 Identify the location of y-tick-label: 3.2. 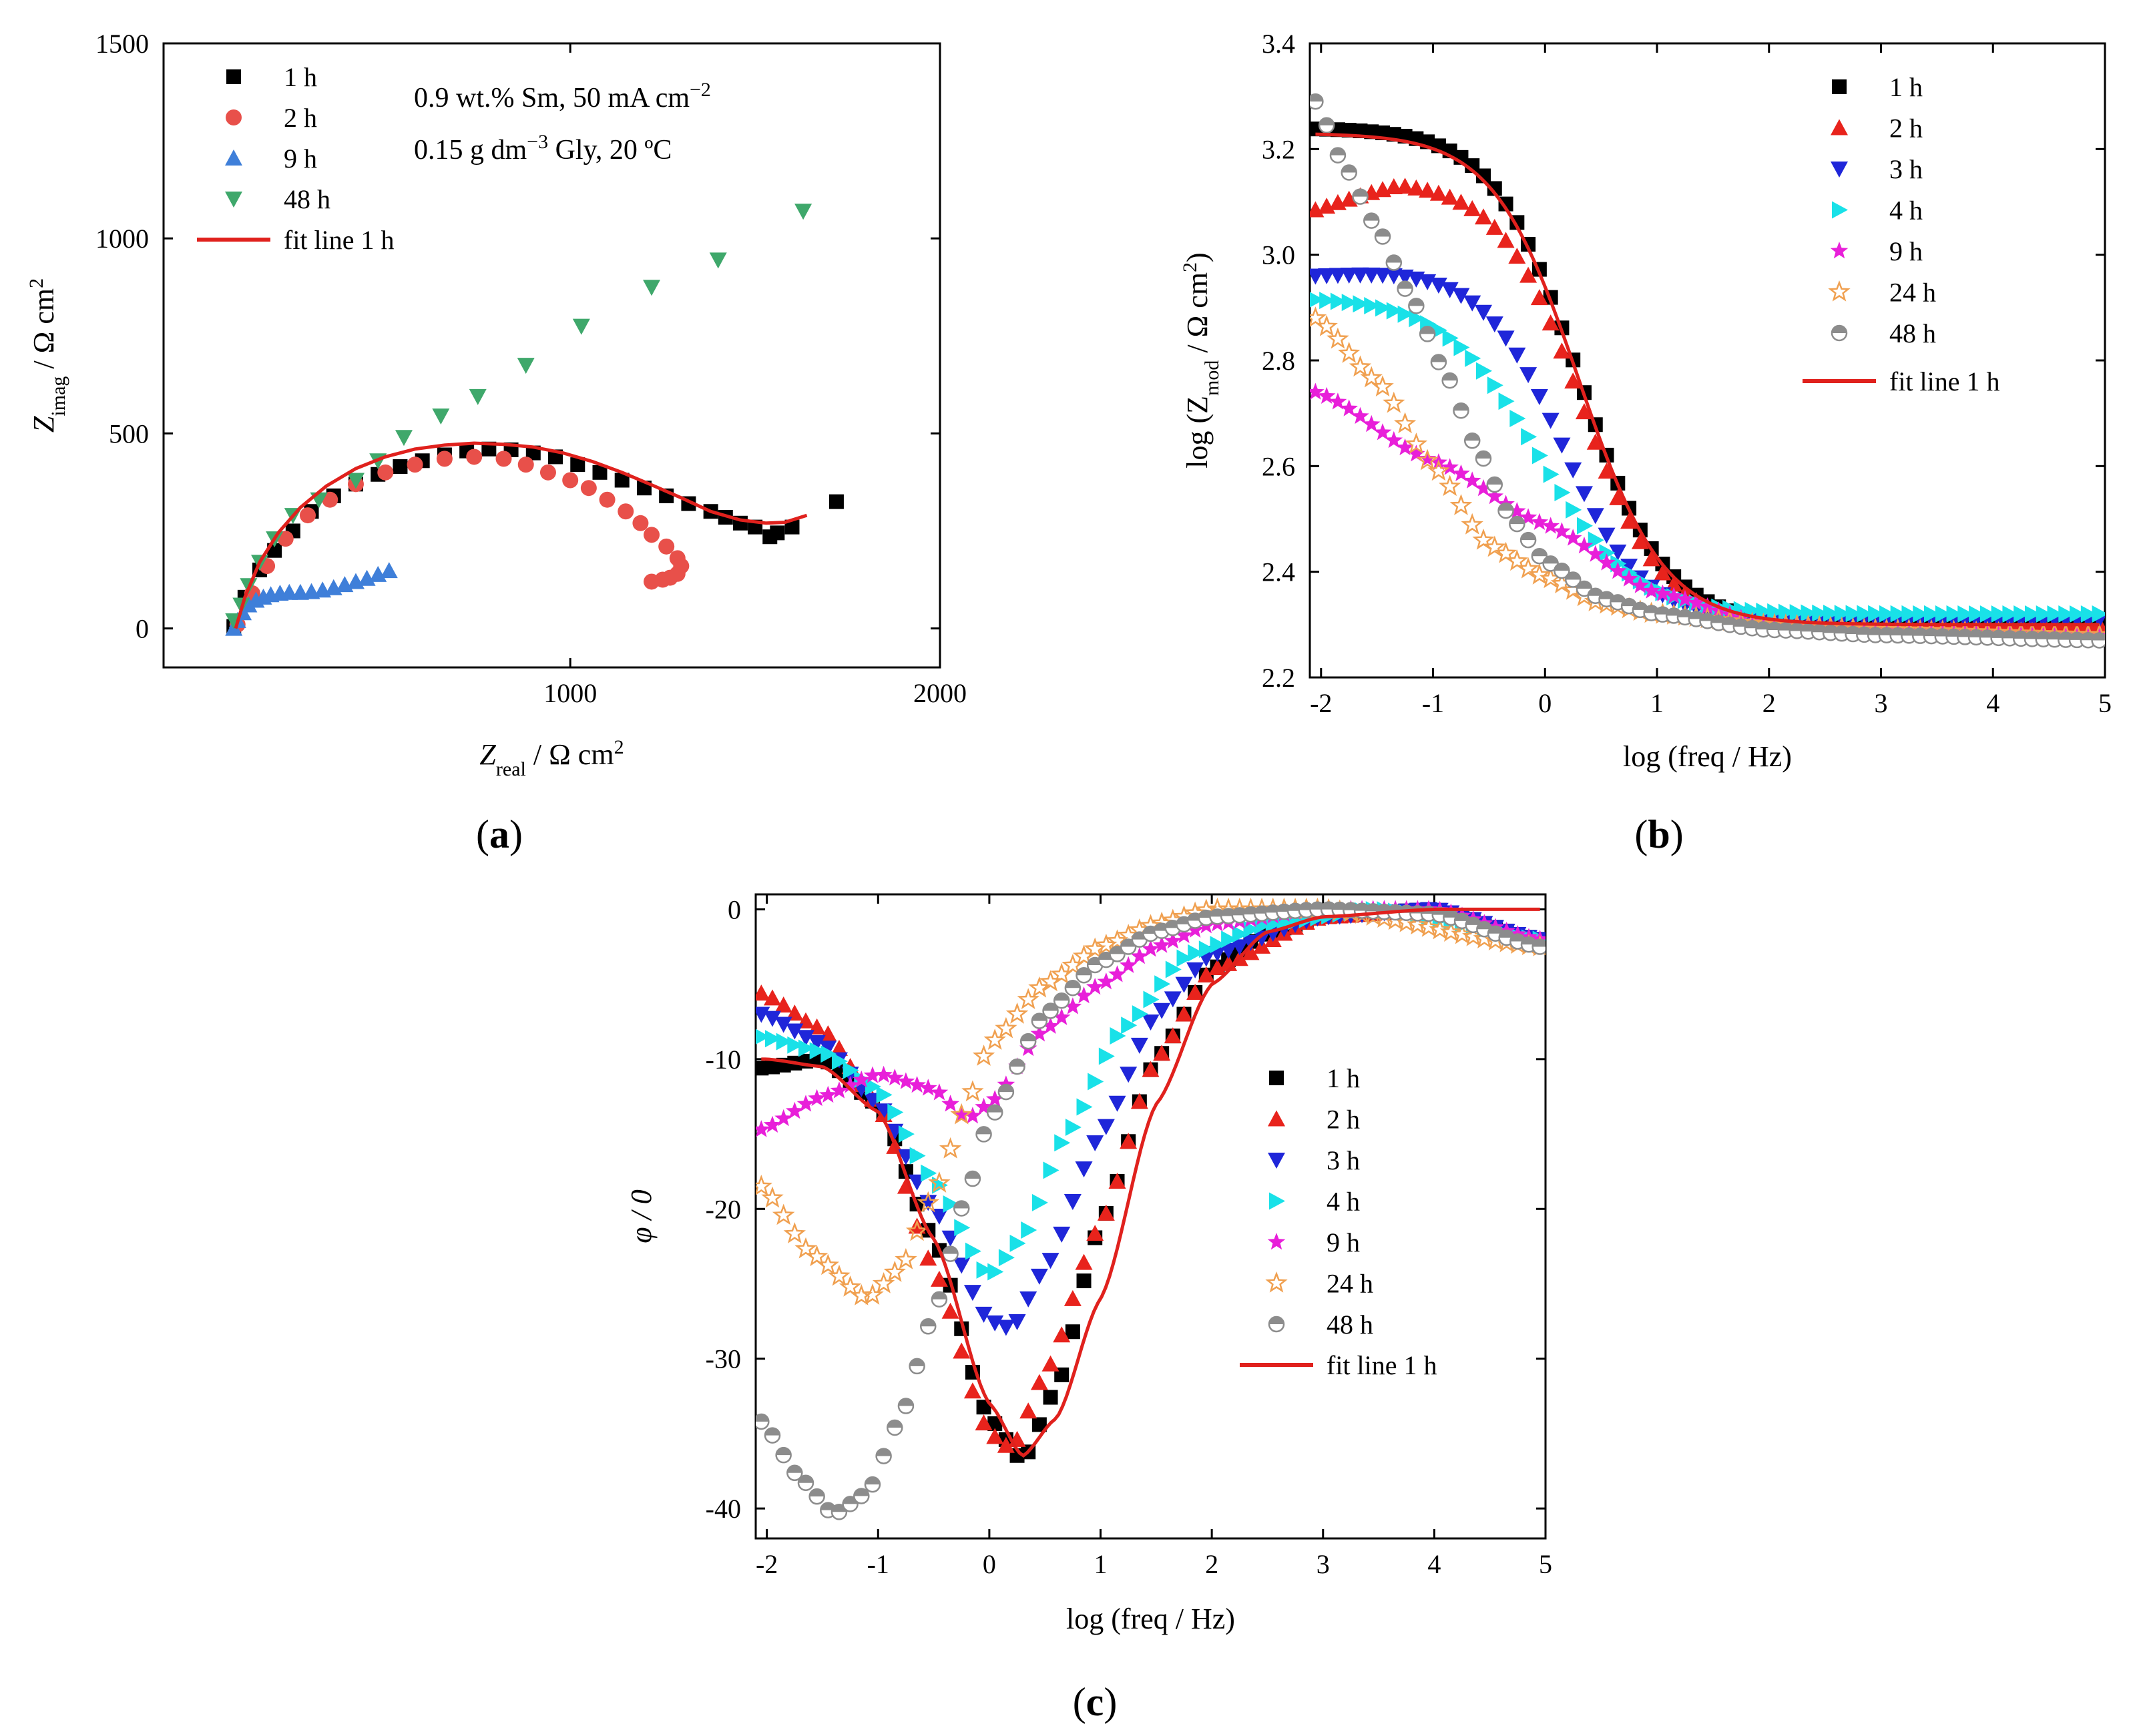
(1278, 149).